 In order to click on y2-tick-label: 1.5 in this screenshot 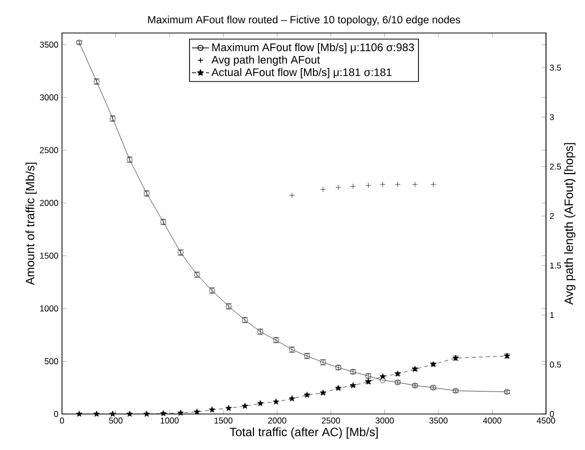, I will do `click(556, 265)`.